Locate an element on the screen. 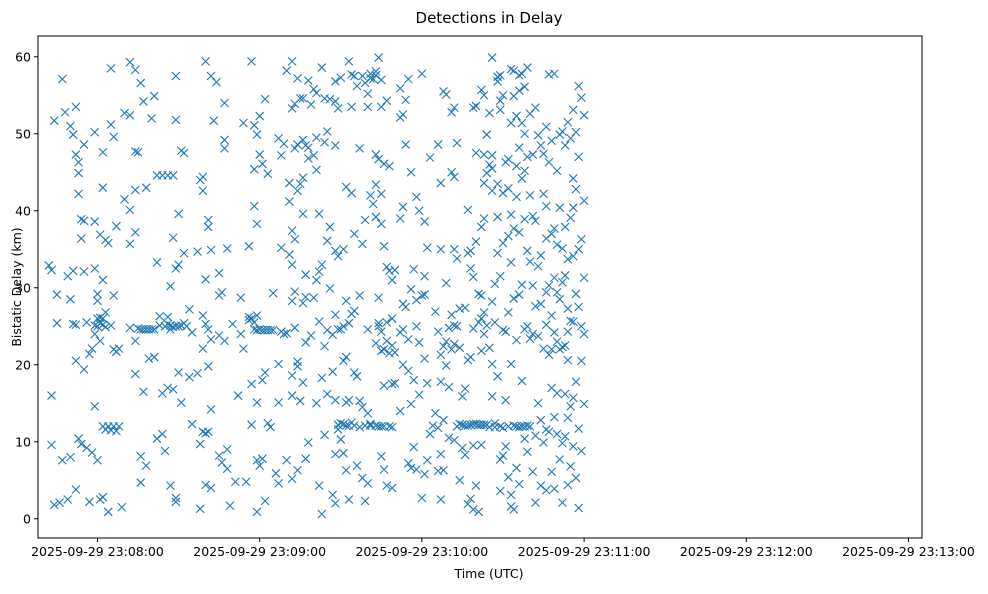 Image resolution: width=988 pixels, height=594 pixels. y-axis-label: Bistatic Delay (km) is located at coordinates (16, 286).